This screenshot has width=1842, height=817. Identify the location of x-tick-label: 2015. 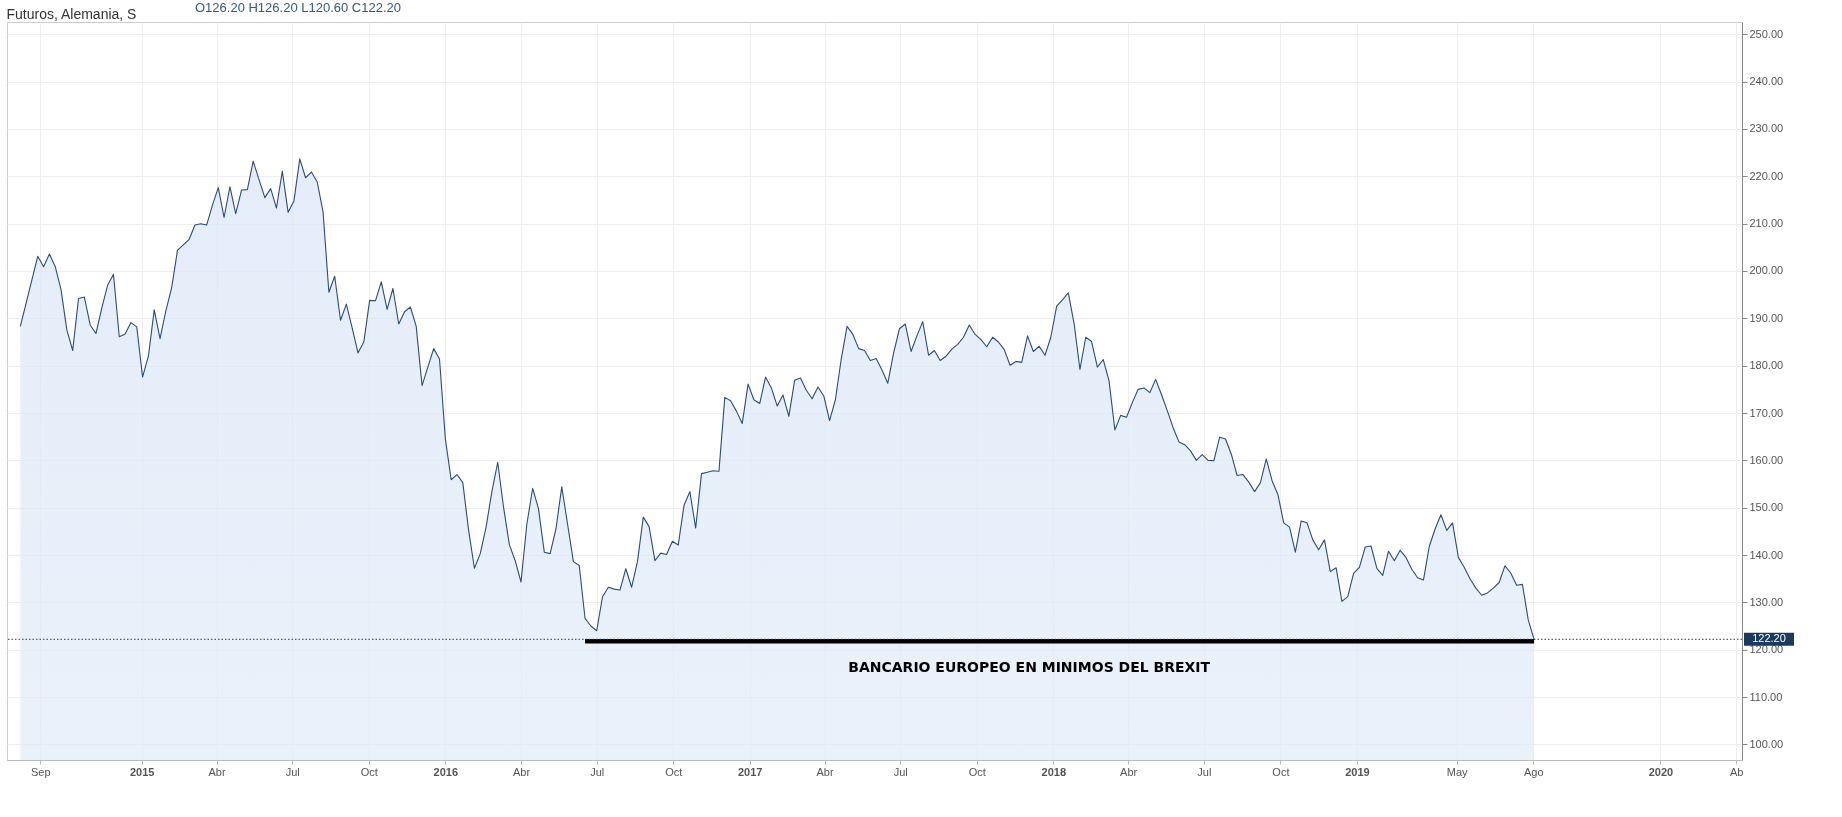
(142, 771).